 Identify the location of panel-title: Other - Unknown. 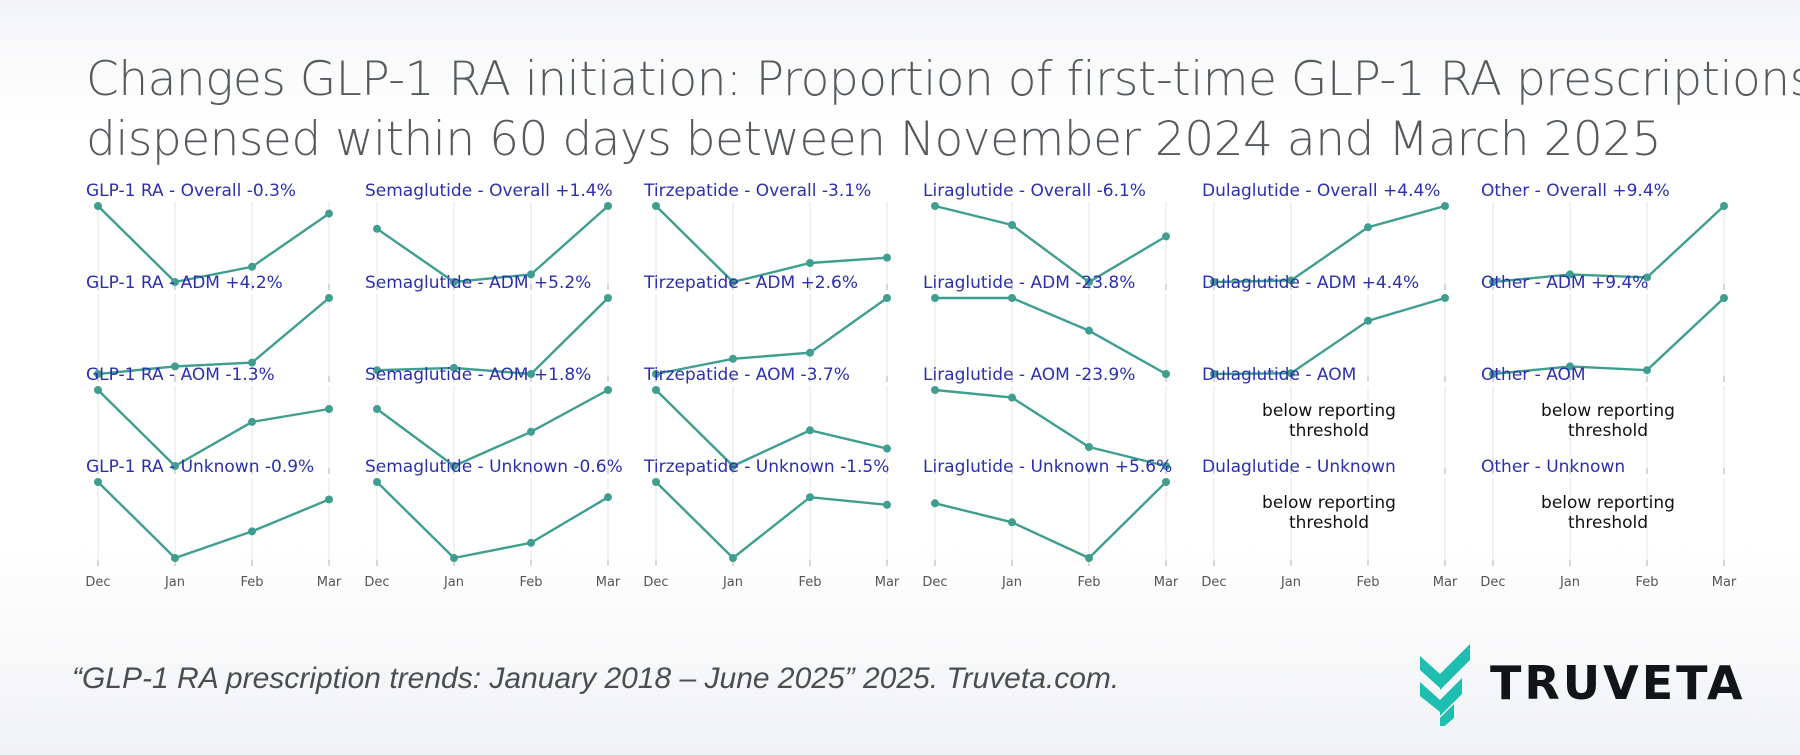
(1553, 467).